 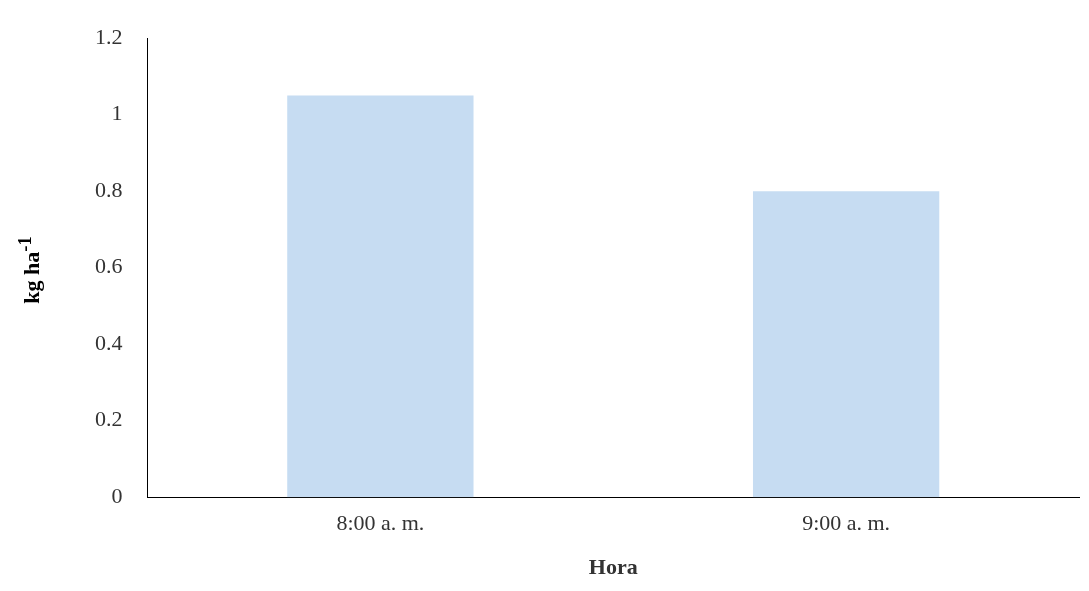 What do you see at coordinates (380, 523) in the screenshot?
I see `x-tick-label: 8:00 a. m.` at bounding box center [380, 523].